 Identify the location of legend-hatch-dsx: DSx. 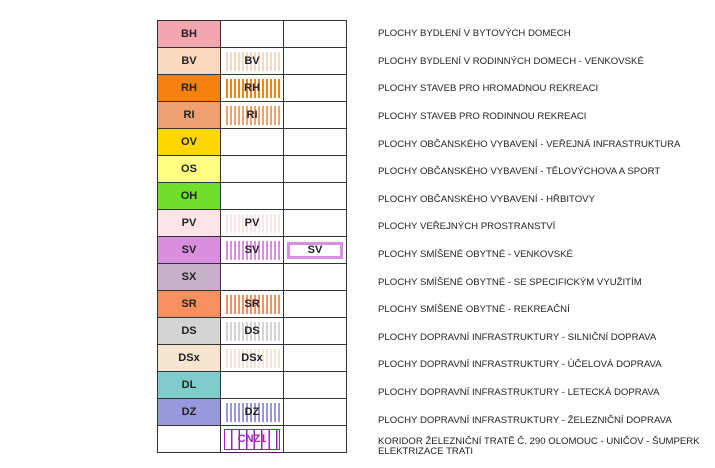
(252, 358).